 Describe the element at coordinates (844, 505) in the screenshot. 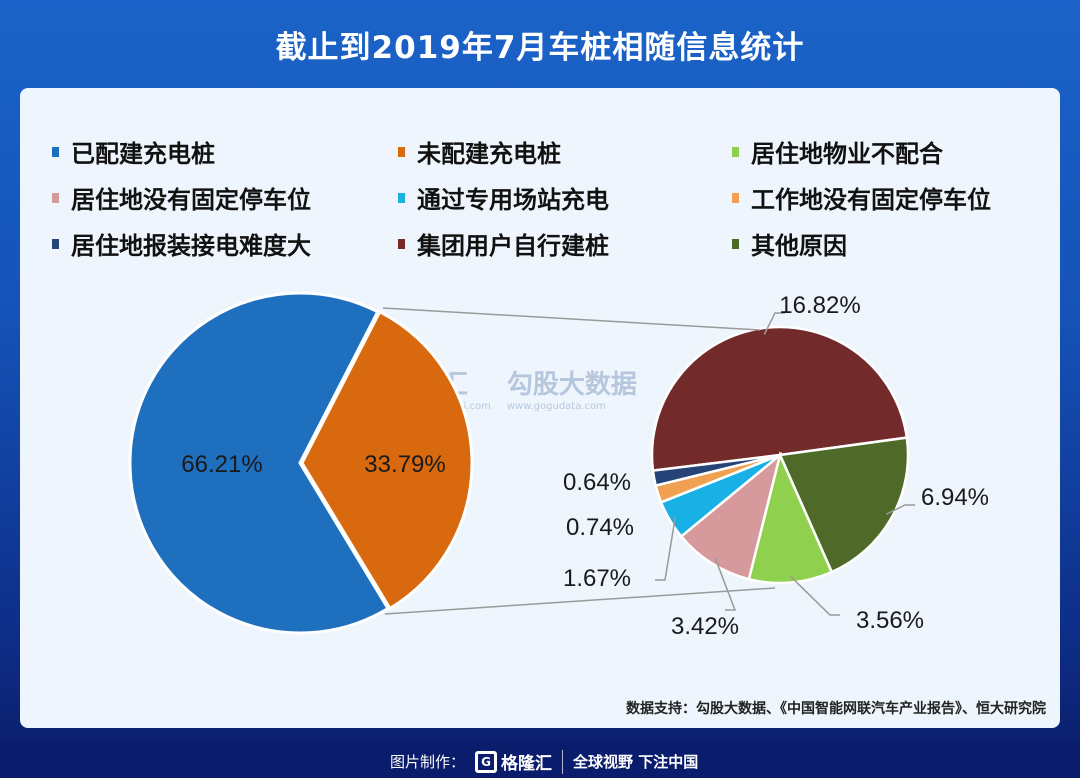

I see `pie-slice-其他原因` at that location.